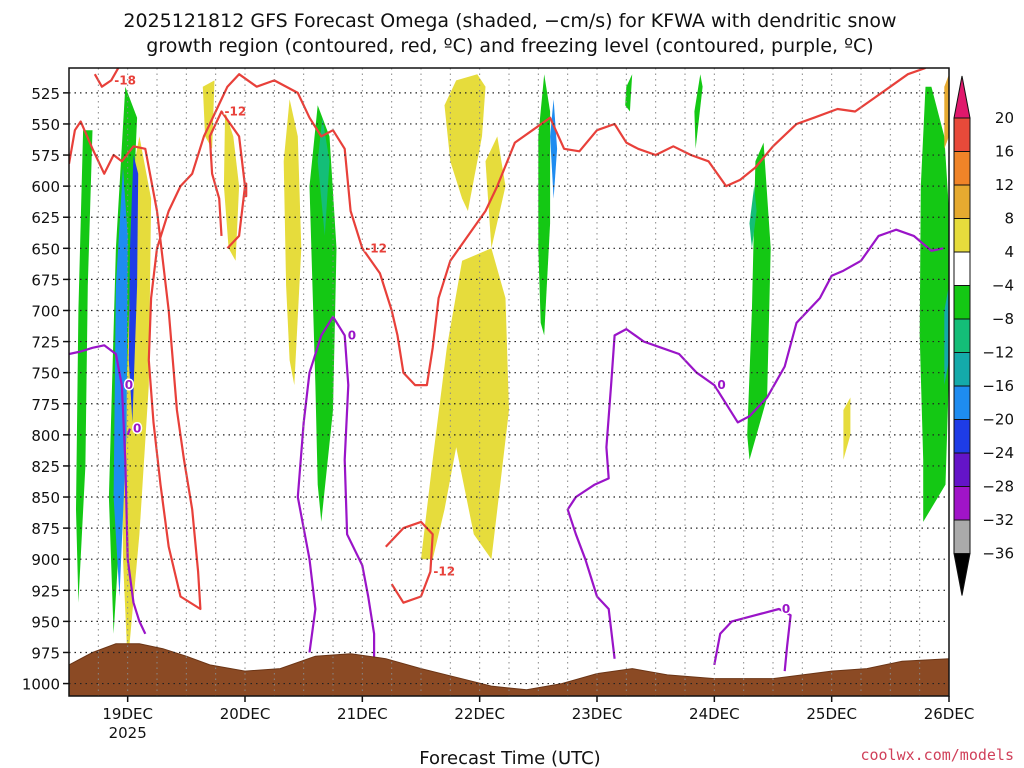 The height and width of the screenshot is (768, 1024). Describe the element at coordinates (937, 755) in the screenshot. I see `source-credit: coolwx.com/models` at that location.